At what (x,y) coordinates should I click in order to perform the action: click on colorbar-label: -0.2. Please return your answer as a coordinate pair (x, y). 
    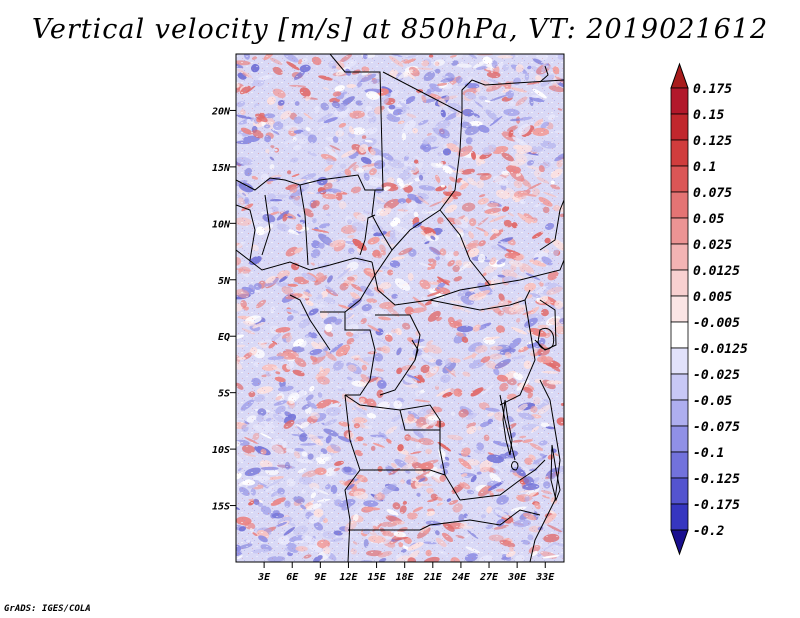
    Looking at the image, I should click on (708, 531).